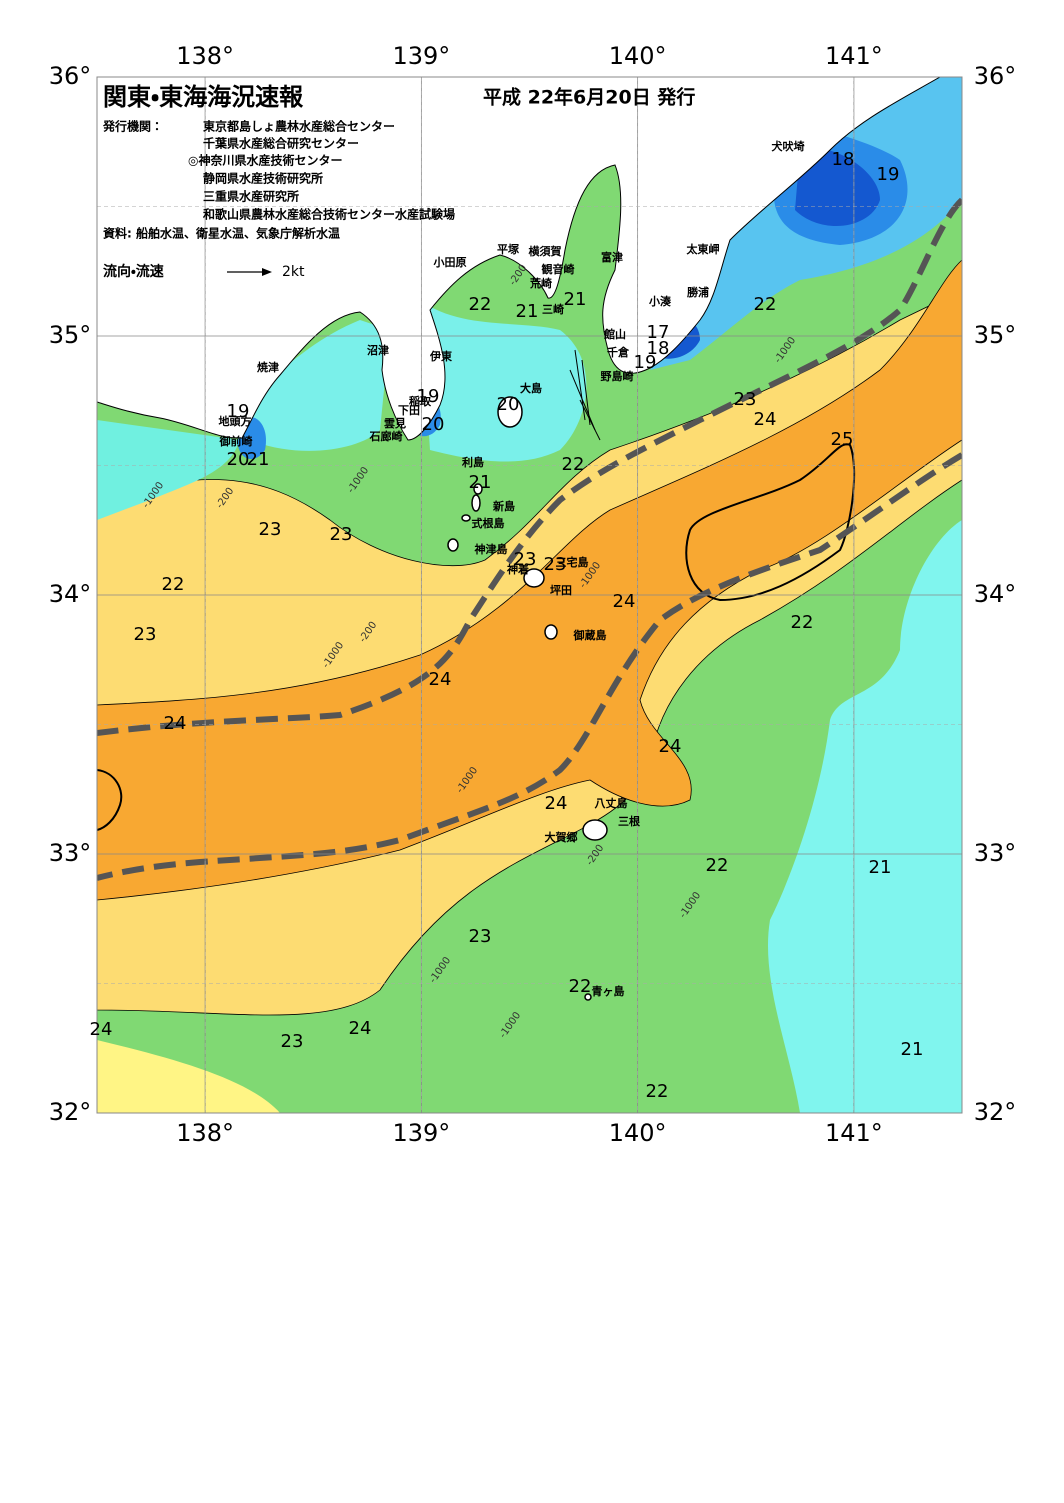 Image resolution: width=1064 pixels, height=1503 pixels. Describe the element at coordinates (168, 470) in the screenshot. I see `sea-21-west` at that location.